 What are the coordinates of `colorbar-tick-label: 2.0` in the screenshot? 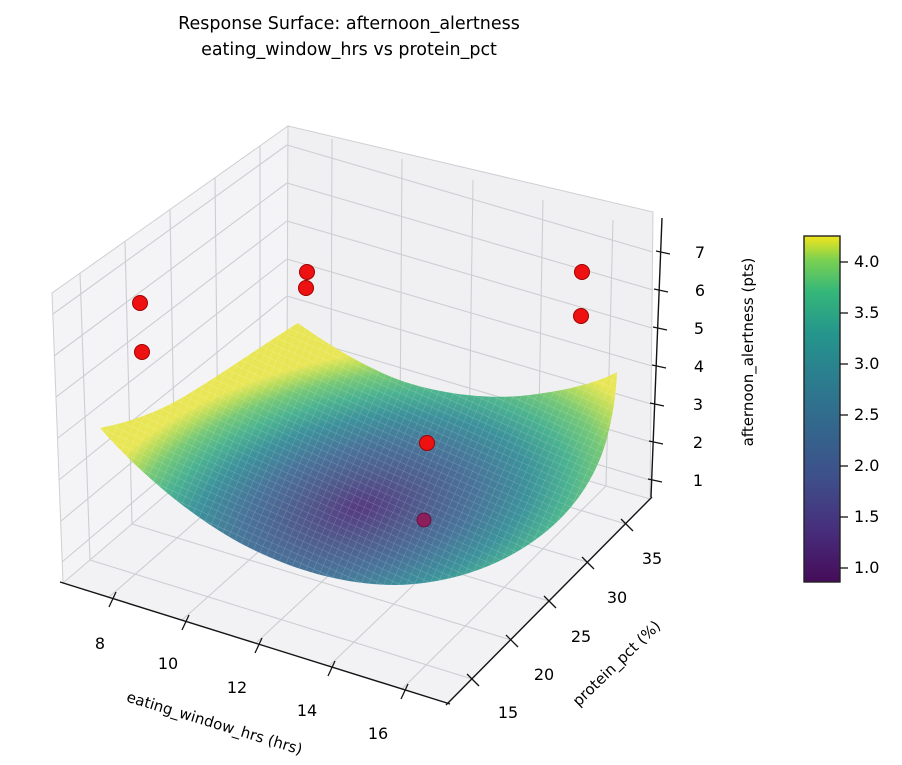 It's located at (866, 465).